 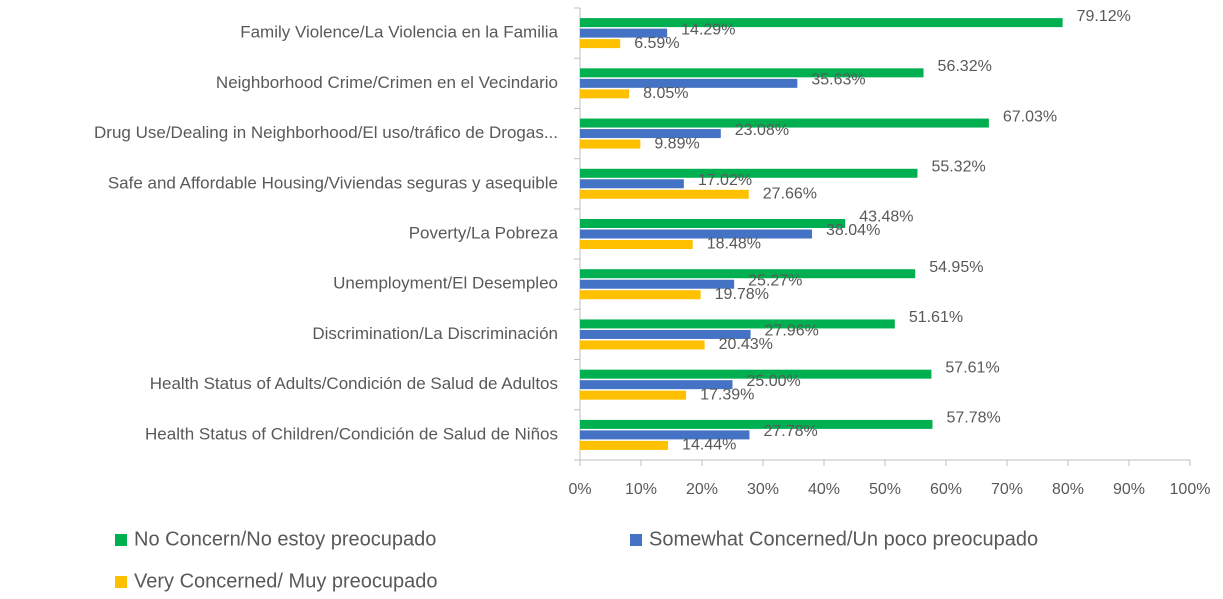 I want to click on value-label: 57.78%, so click(x=973, y=418).